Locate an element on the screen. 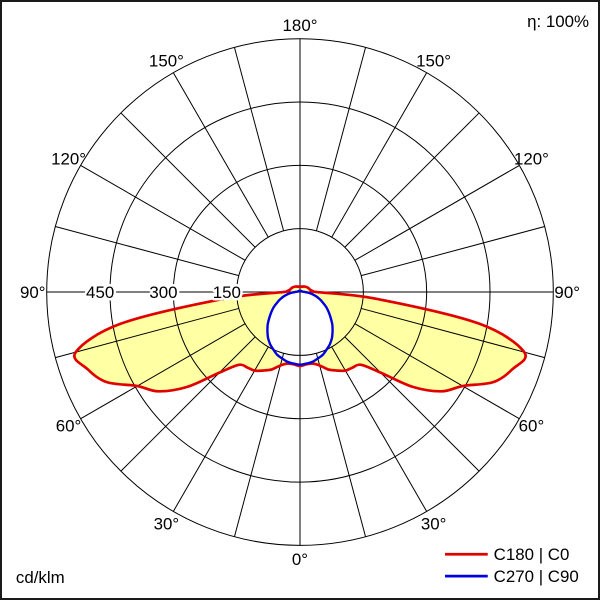 This screenshot has height=600, width=600. radial-ticks: 150 300 450 is located at coordinates (164, 293).